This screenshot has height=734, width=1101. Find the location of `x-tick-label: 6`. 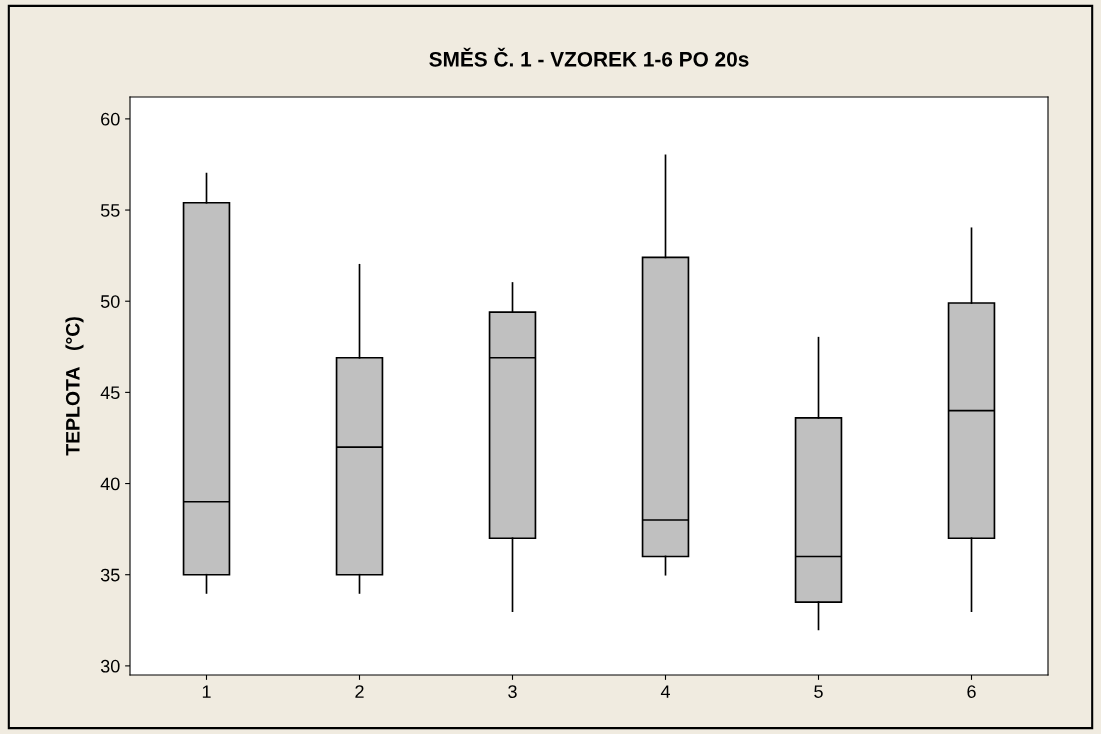

x-tick-label: 6 is located at coordinates (971, 691).